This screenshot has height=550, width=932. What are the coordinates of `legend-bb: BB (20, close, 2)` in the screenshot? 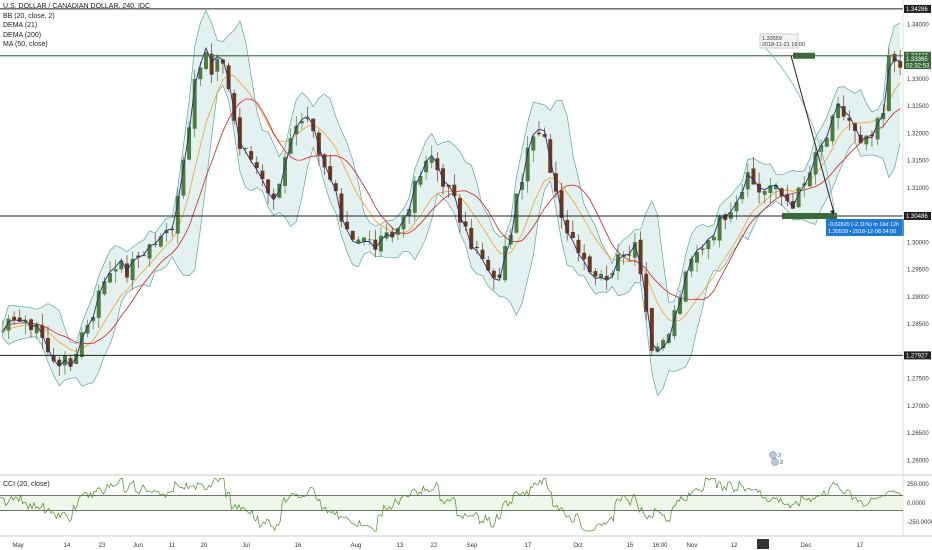 It's located at (29, 16).